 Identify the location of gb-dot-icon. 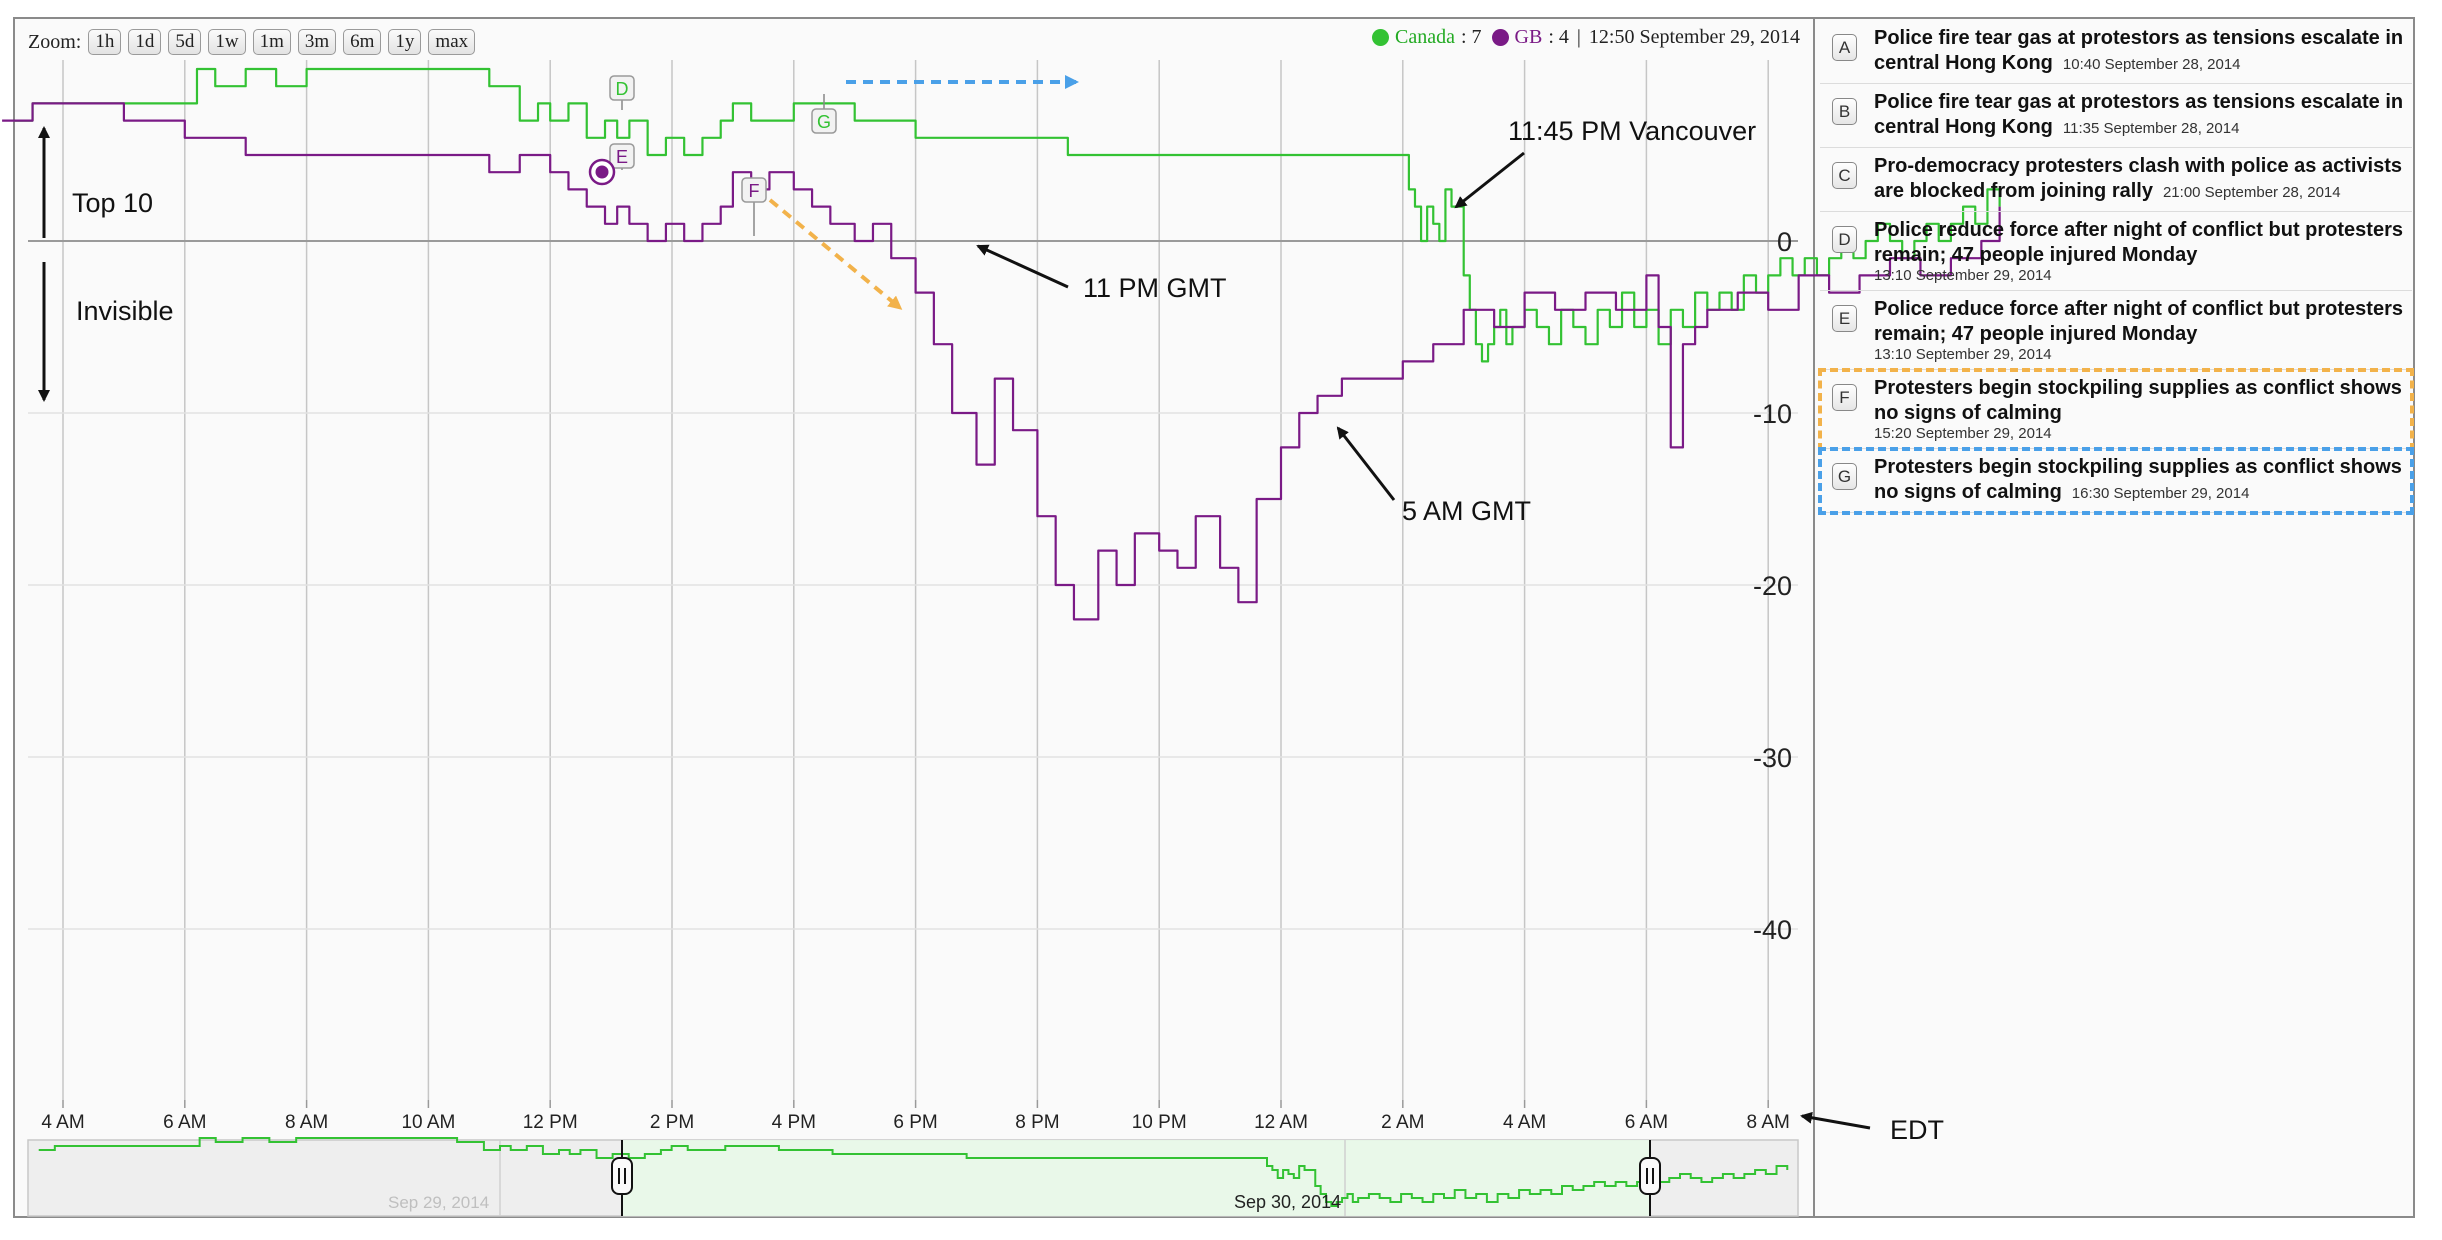
(1500, 37).